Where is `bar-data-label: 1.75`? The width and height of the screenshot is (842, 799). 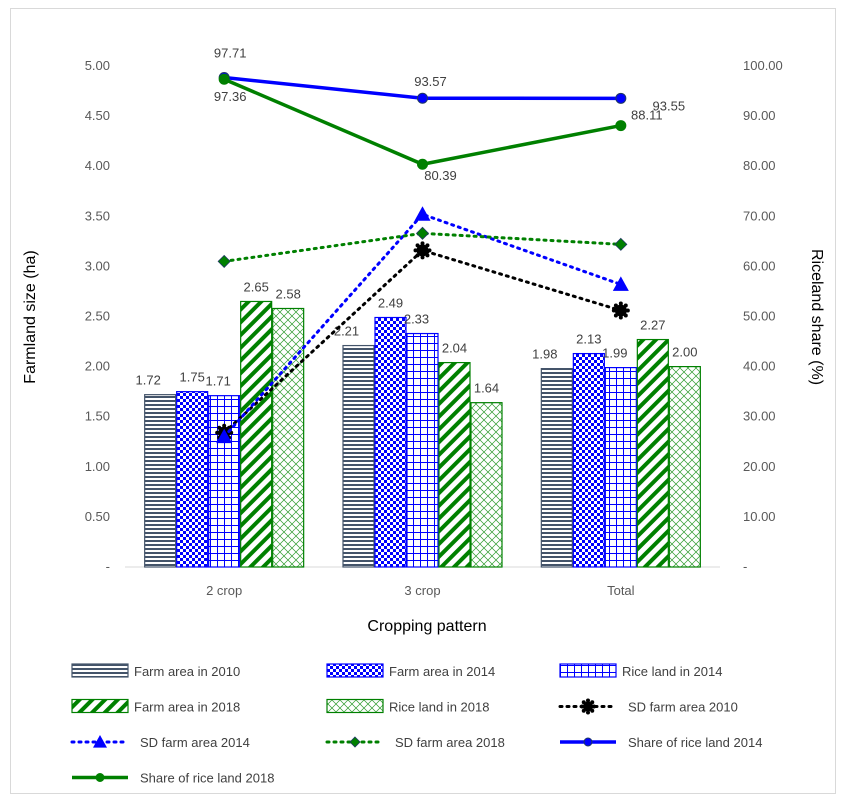 bar-data-label: 1.75 is located at coordinates (192, 377).